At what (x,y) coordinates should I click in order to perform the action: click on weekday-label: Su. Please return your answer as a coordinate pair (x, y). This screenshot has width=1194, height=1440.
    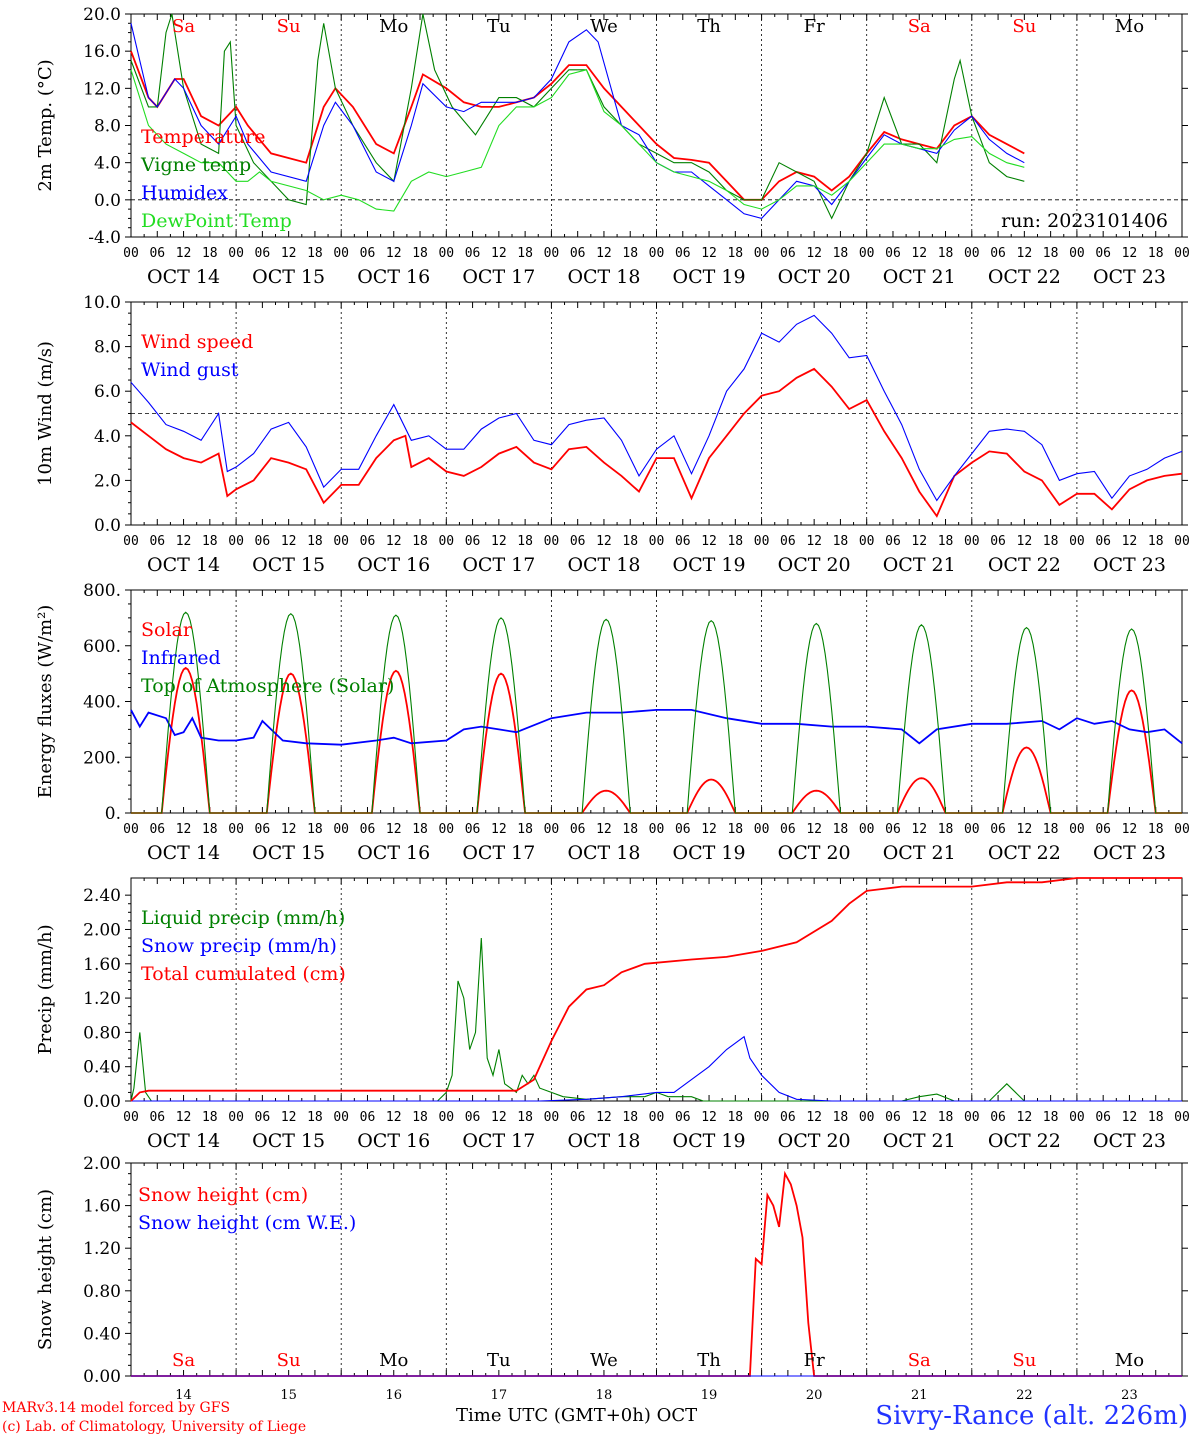
    Looking at the image, I should click on (1024, 26).